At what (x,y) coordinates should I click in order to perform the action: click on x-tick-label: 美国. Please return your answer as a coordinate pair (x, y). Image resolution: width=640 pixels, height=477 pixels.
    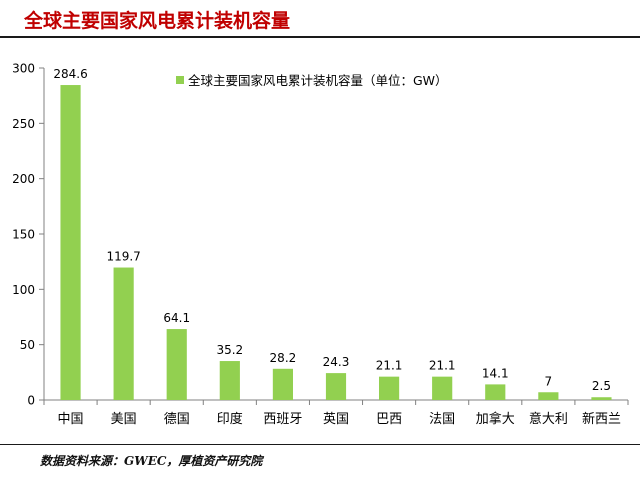
    Looking at the image, I should click on (124, 419).